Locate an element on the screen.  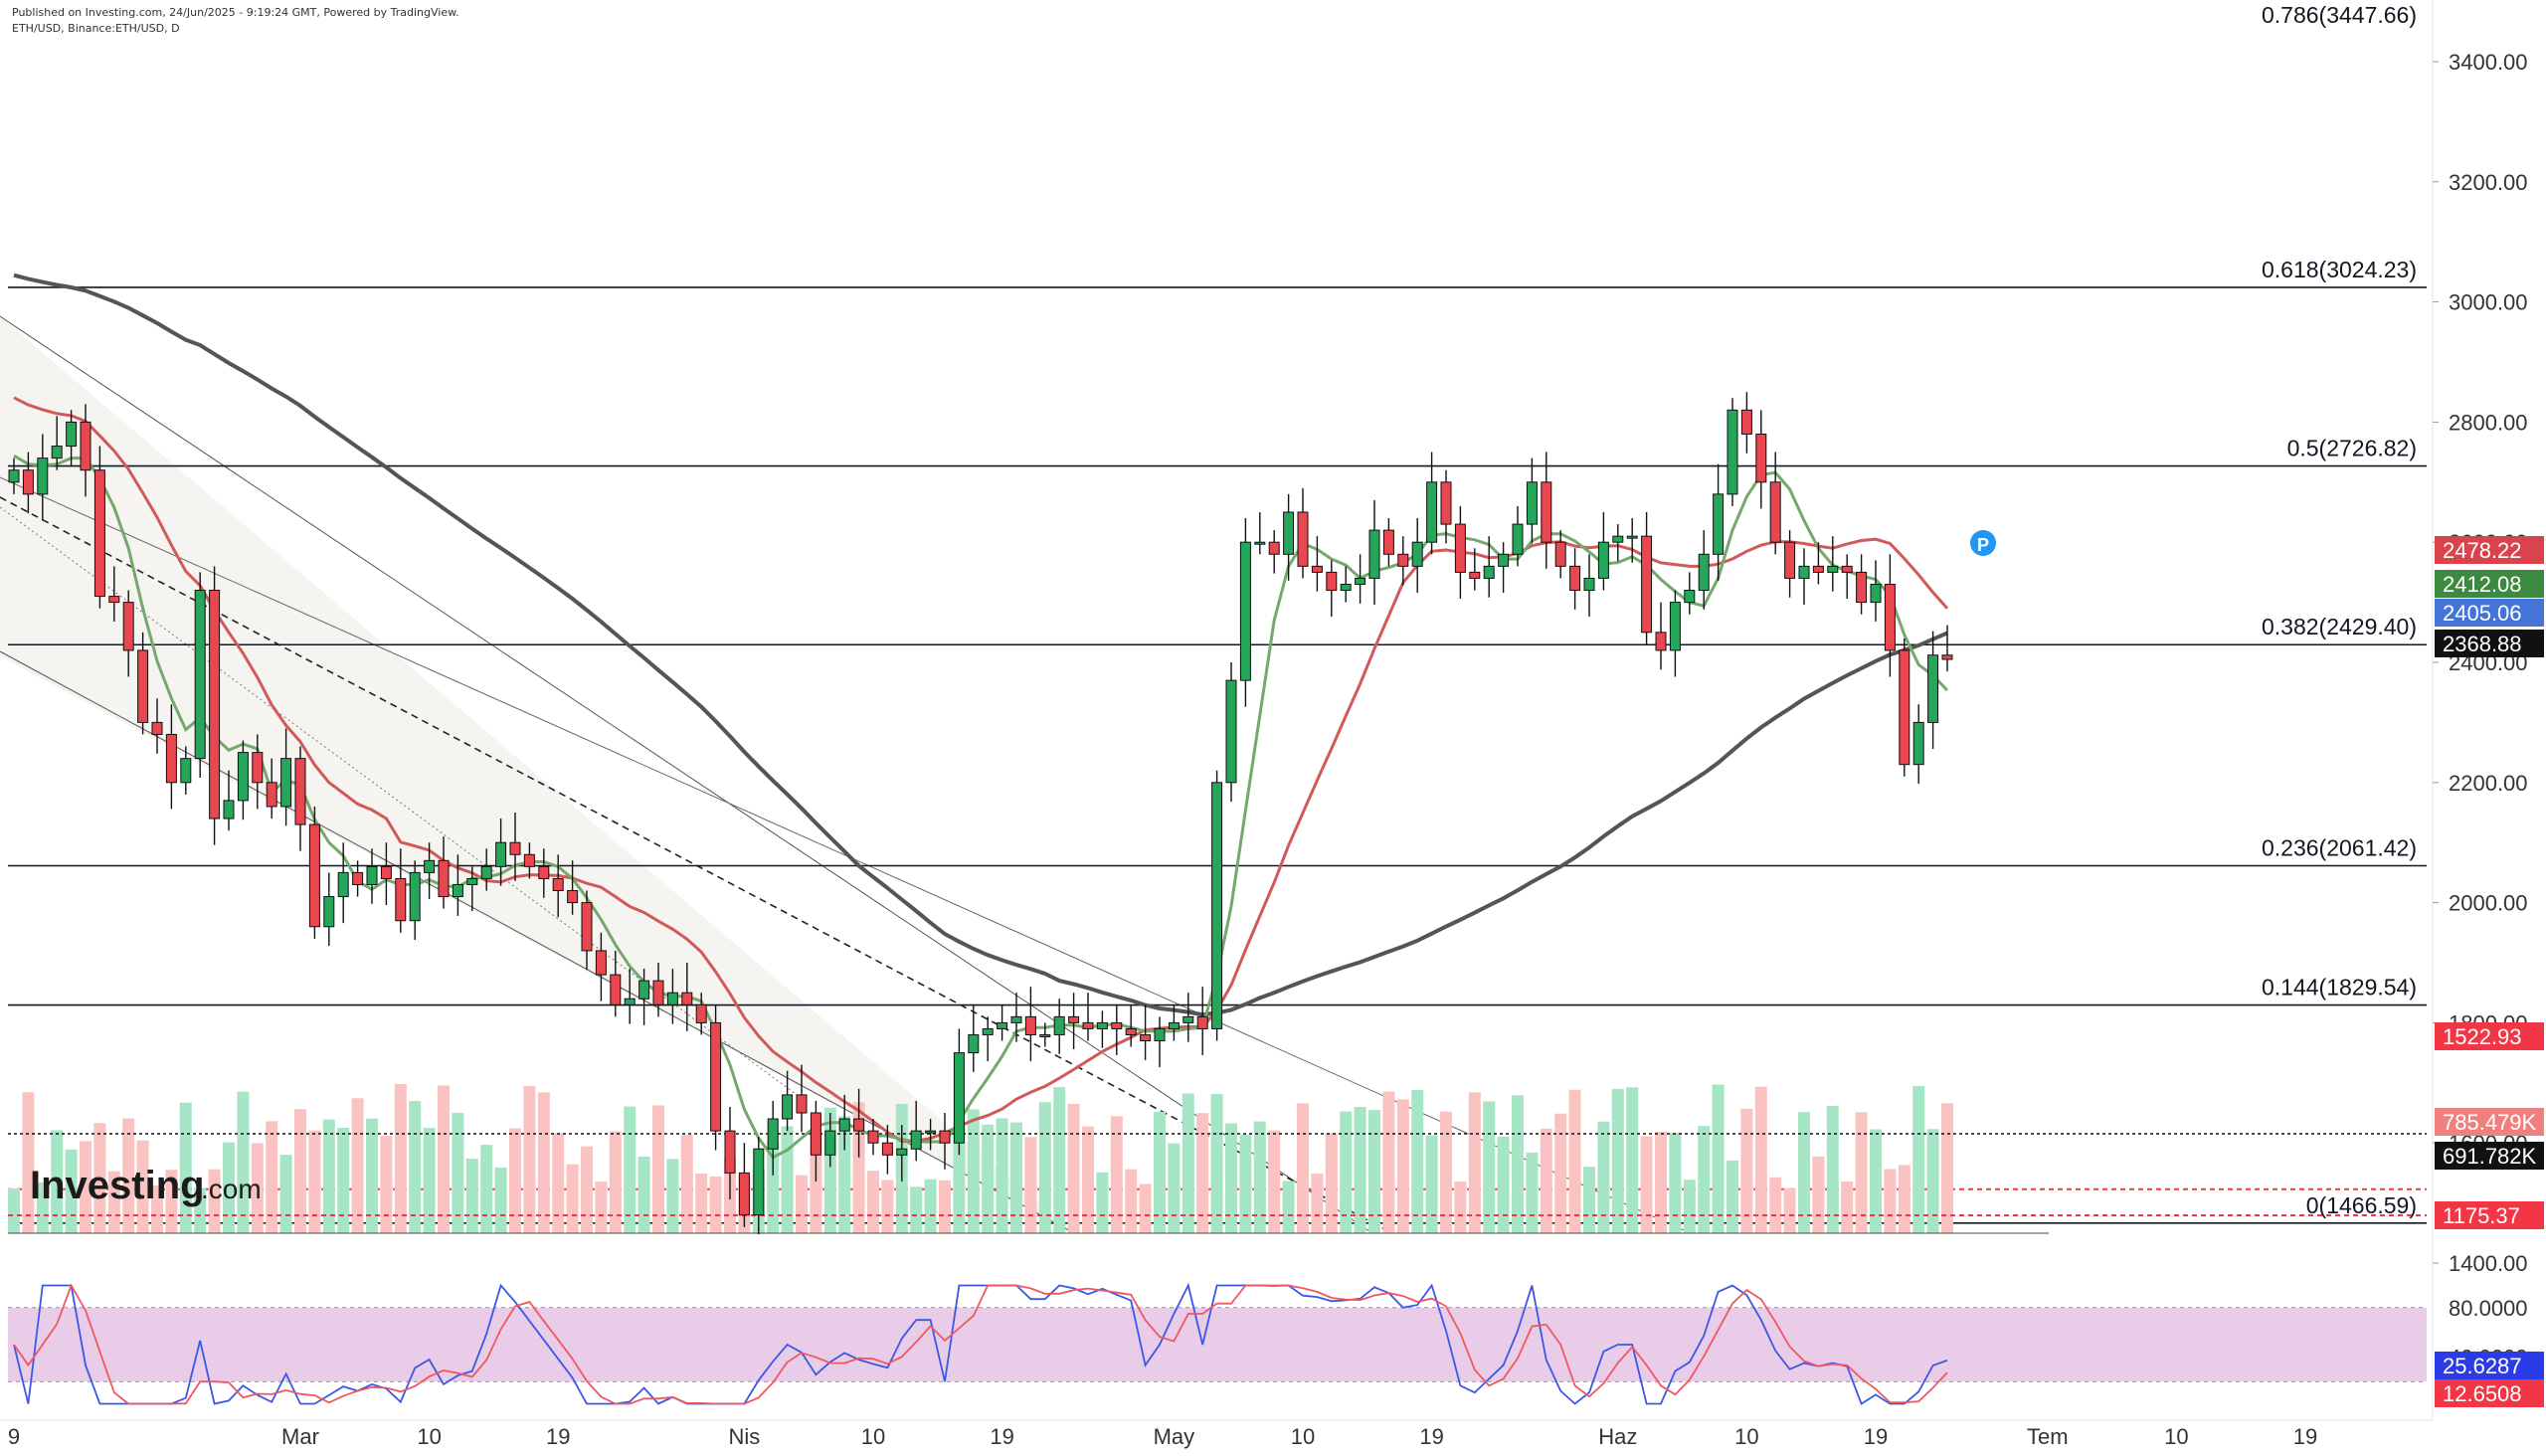
price-tag-3: 2368.88 is located at coordinates (2489, 643).